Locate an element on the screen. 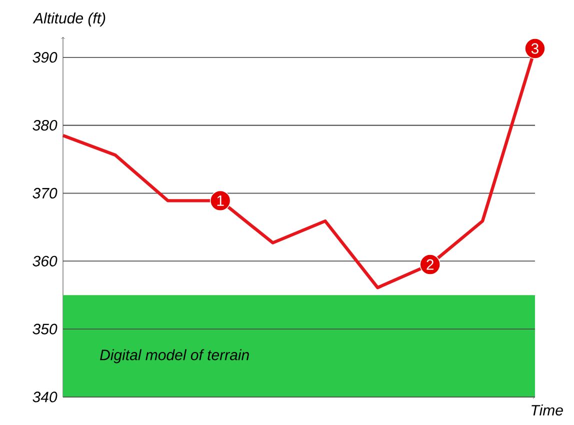  annotation: 2 is located at coordinates (430, 264).